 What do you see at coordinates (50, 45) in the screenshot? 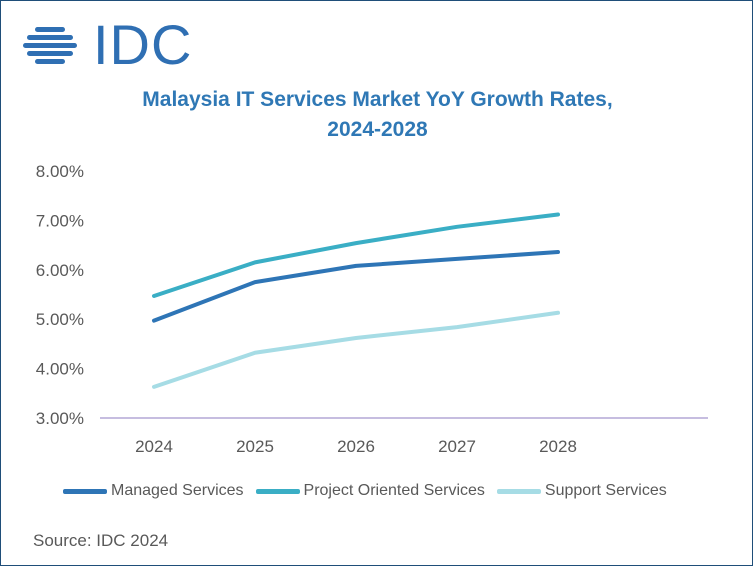
I see `globe-lines-icon` at bounding box center [50, 45].